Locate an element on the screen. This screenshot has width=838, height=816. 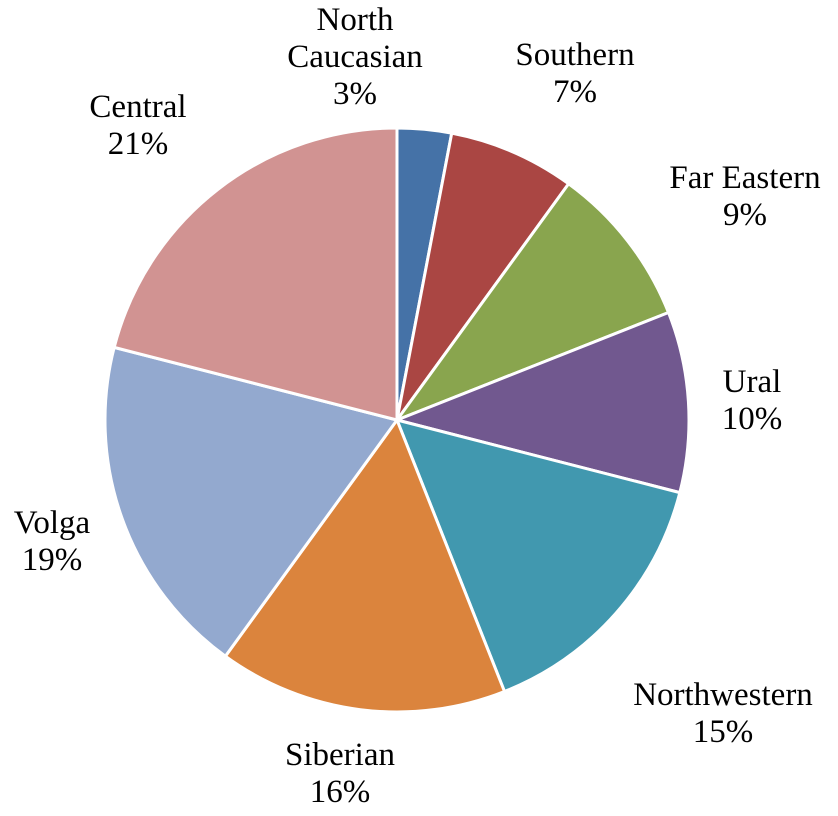
slice-percent: 16% is located at coordinates (340, 792).